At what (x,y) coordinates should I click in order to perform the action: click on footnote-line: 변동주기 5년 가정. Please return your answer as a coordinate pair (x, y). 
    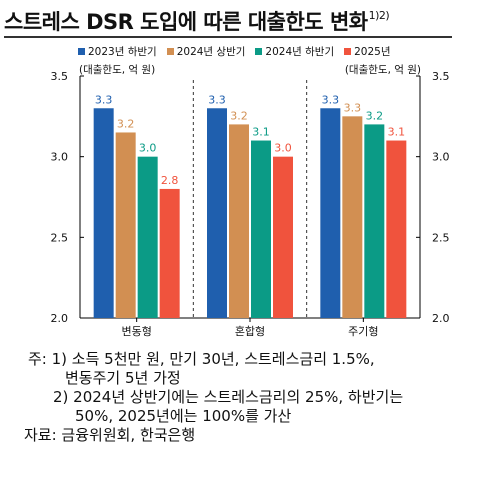
    Looking at the image, I should click on (123, 378).